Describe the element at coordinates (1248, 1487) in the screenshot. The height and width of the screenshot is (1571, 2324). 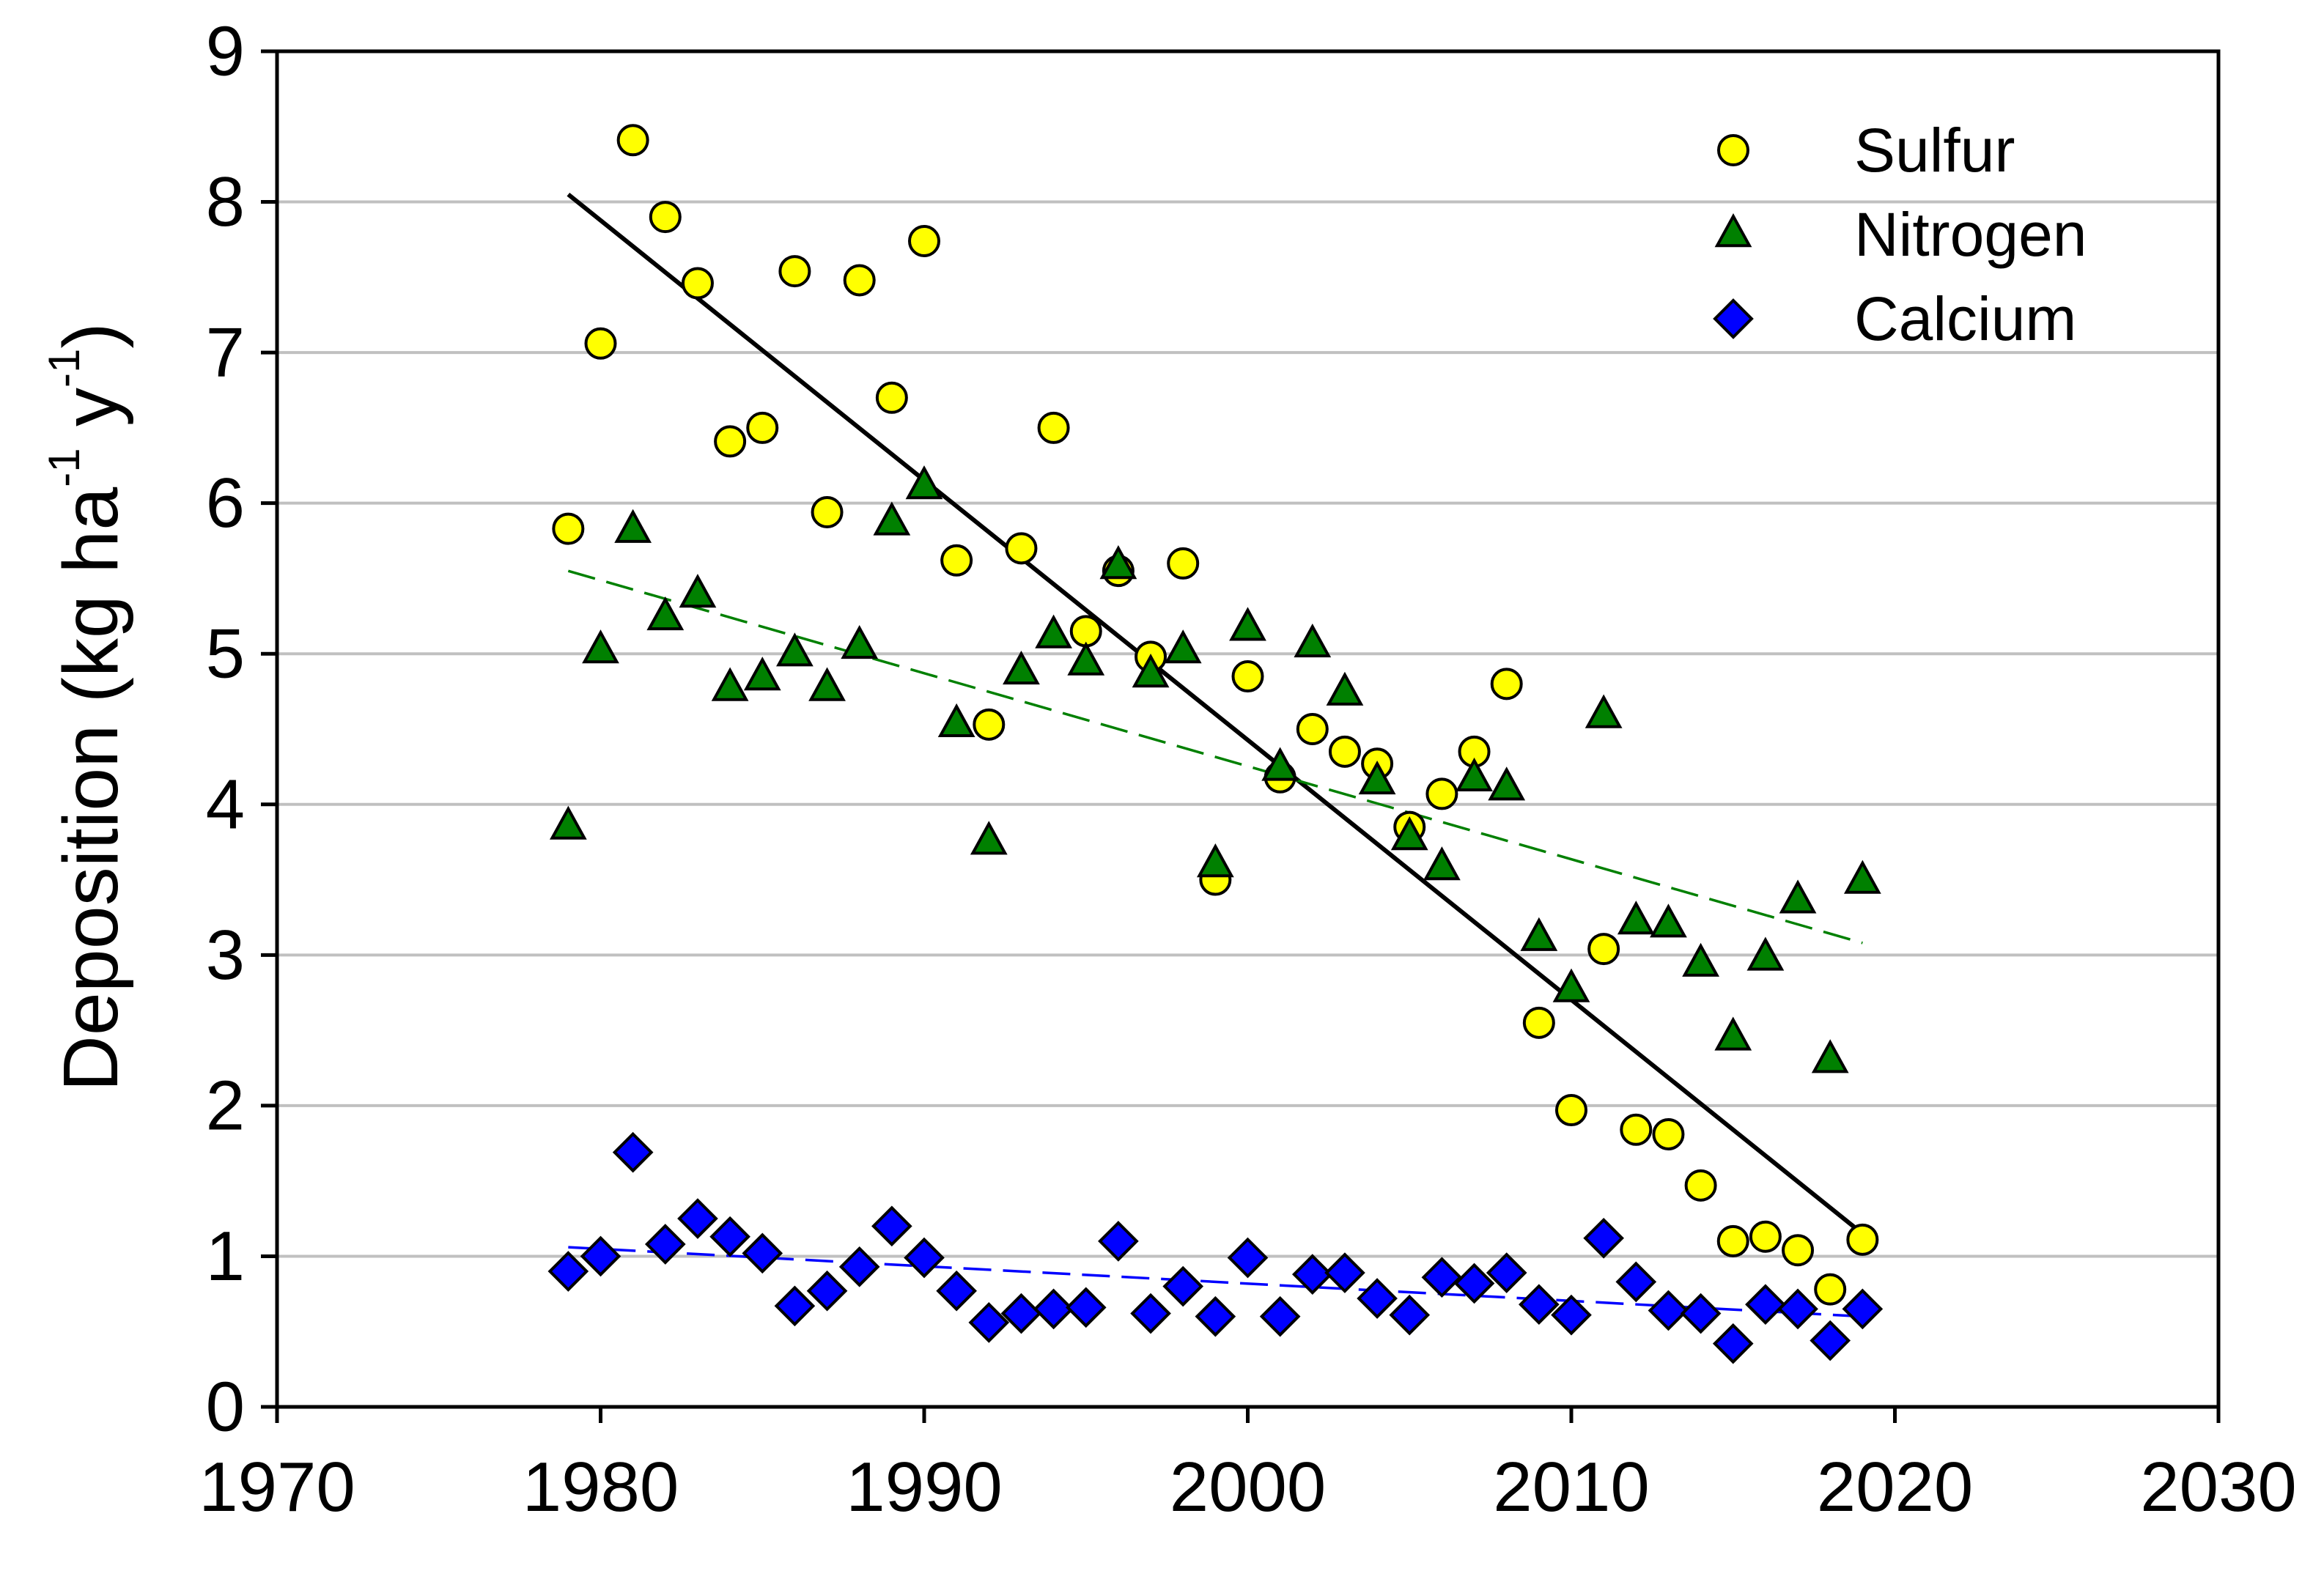
I see `x-tick-label: 2000` at that location.